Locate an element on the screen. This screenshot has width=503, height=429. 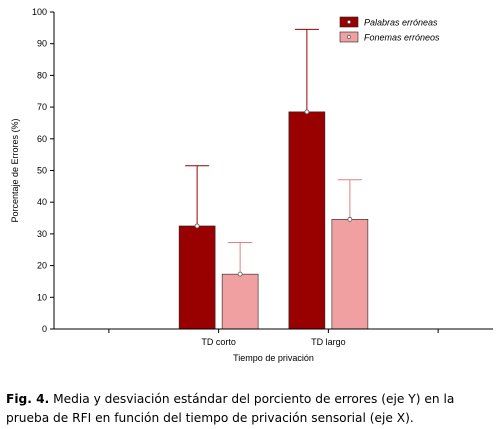
legend: Palabras erróneas Fonemas erróneos is located at coordinates (389, 29).